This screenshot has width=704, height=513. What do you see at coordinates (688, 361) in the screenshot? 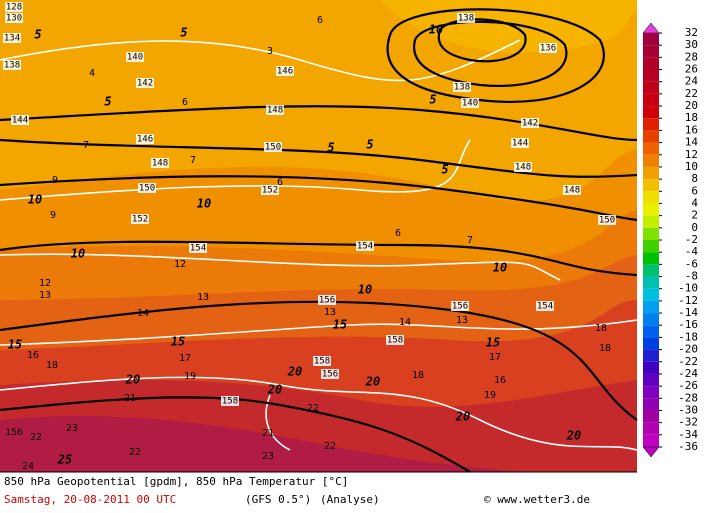
I see `colorbar-label: -22` at bounding box center [688, 361].